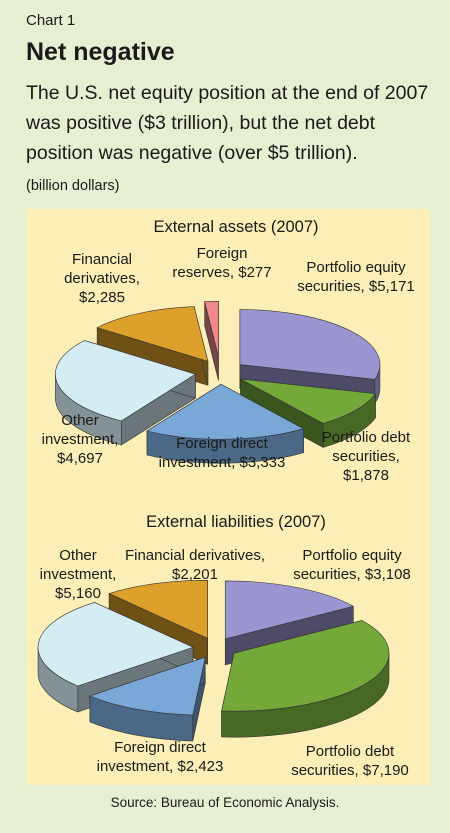 This screenshot has width=450, height=833. What do you see at coordinates (350, 761) in the screenshot?
I see `slice-label-portfolio-debt-securities: Portfolio debt securities, $7,190` at bounding box center [350, 761].